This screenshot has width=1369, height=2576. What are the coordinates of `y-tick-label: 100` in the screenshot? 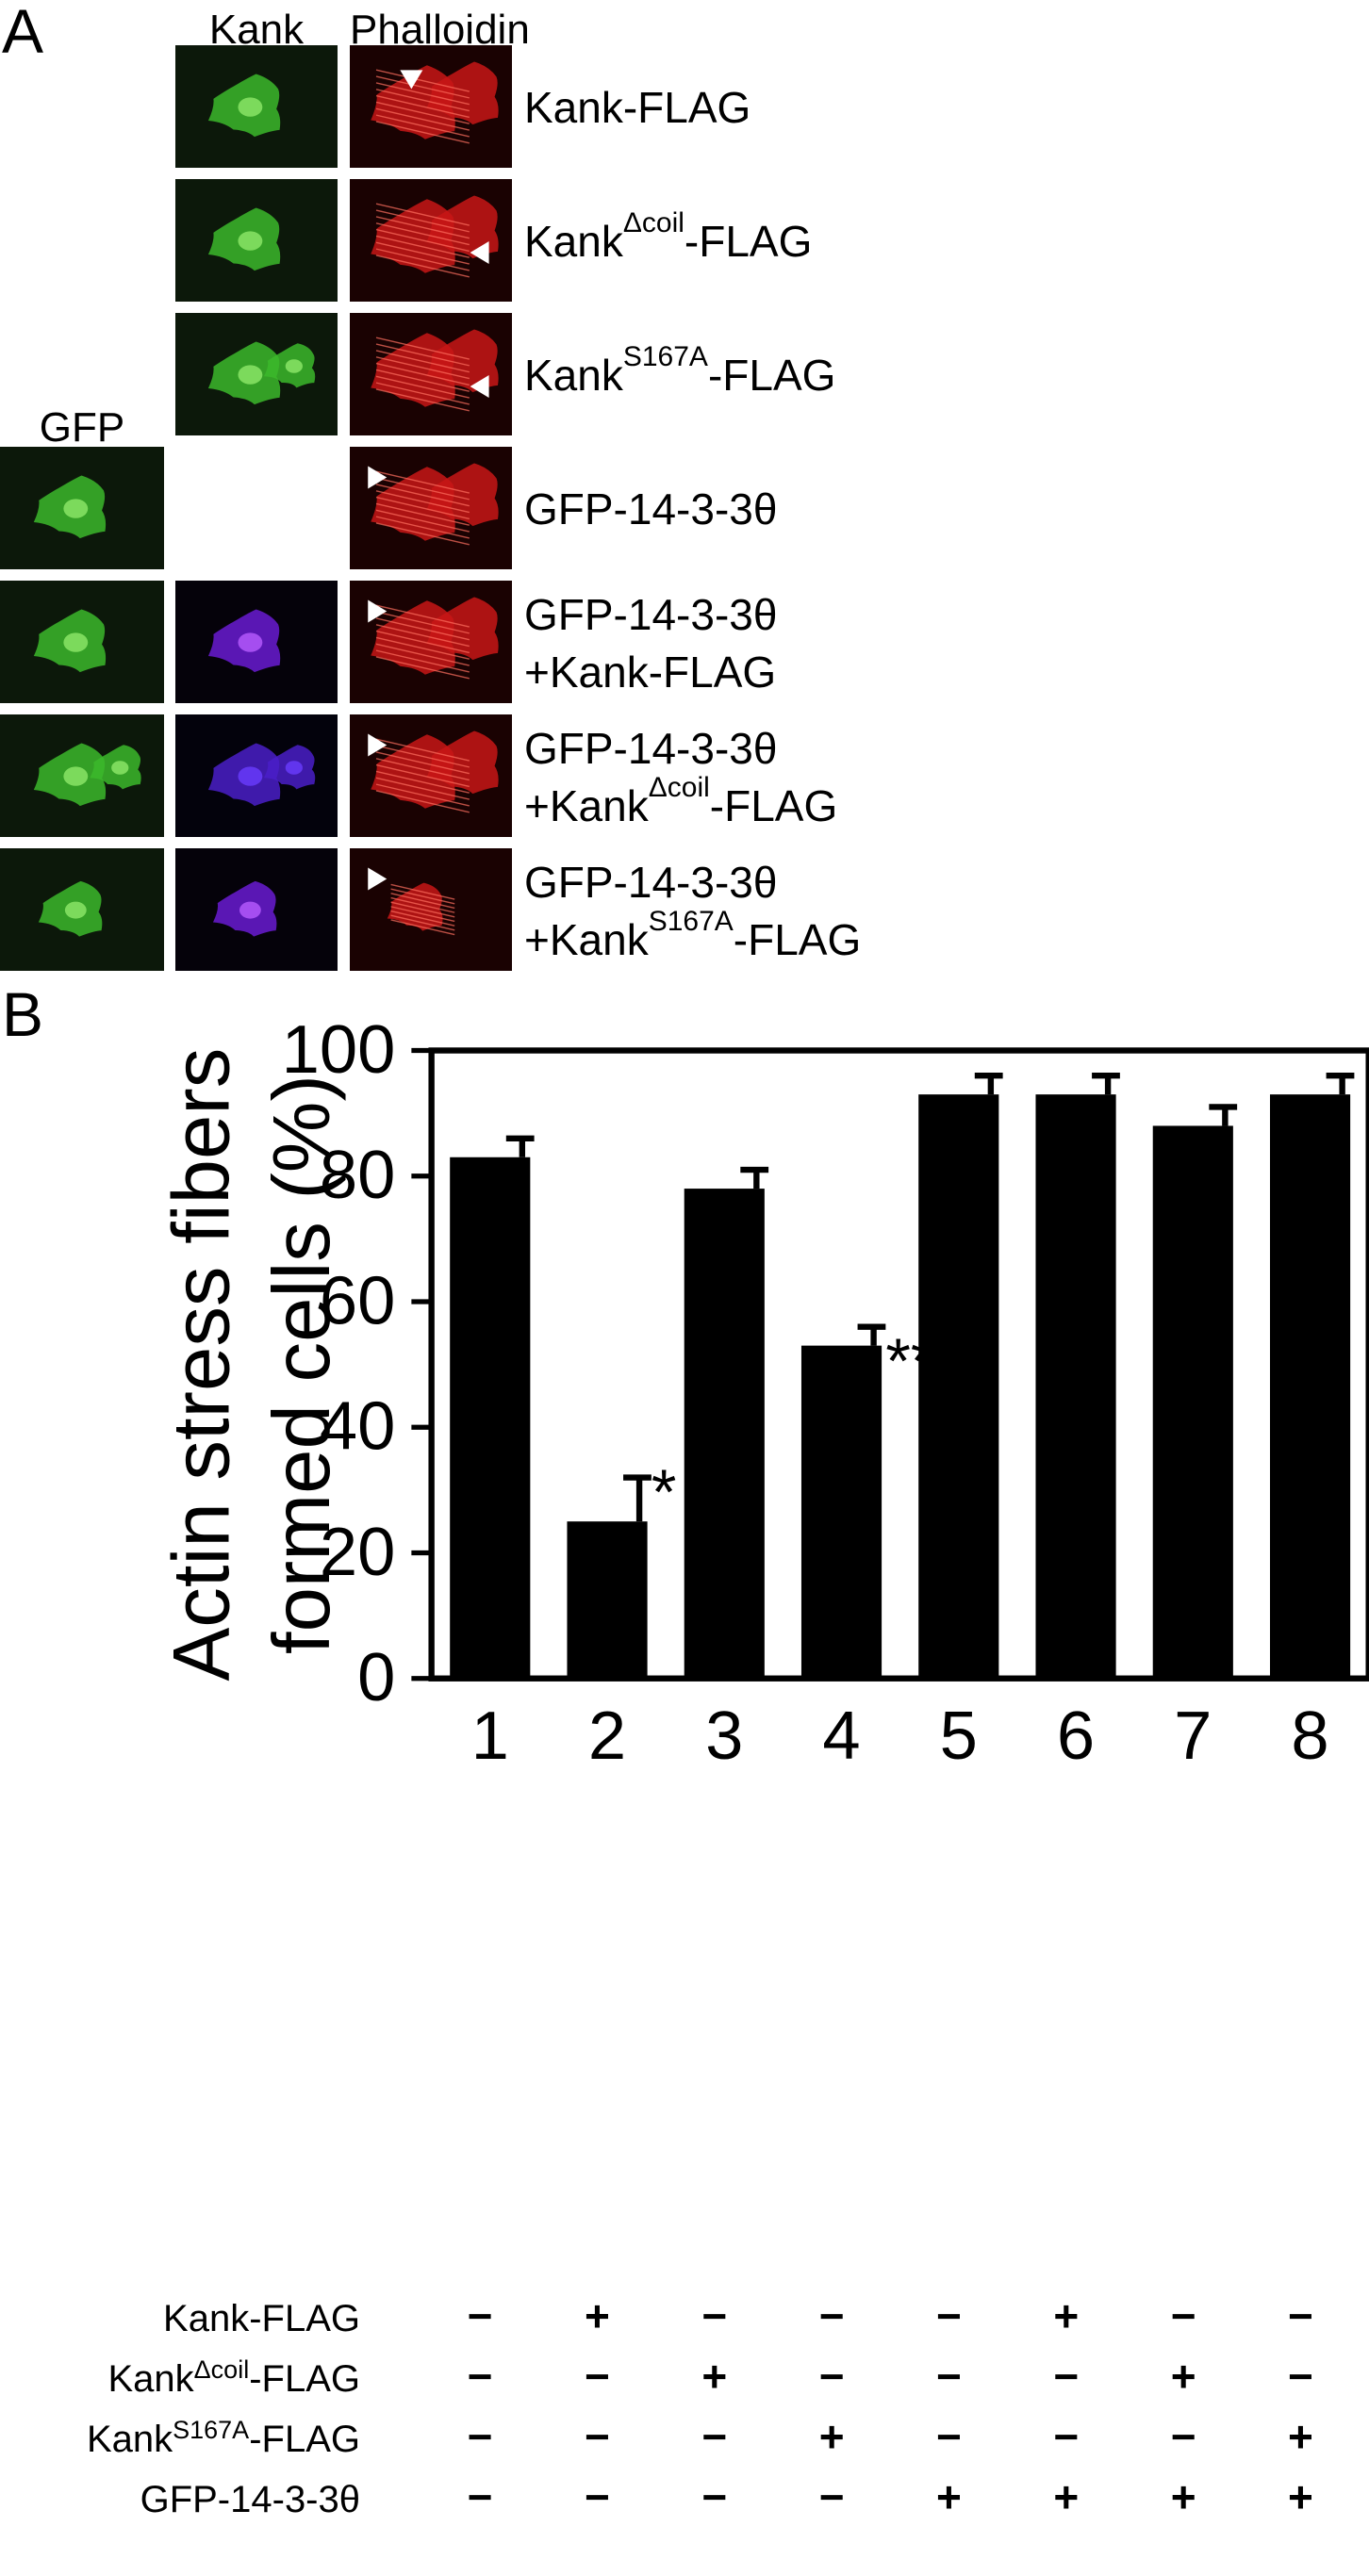 It's located at (339, 1049).